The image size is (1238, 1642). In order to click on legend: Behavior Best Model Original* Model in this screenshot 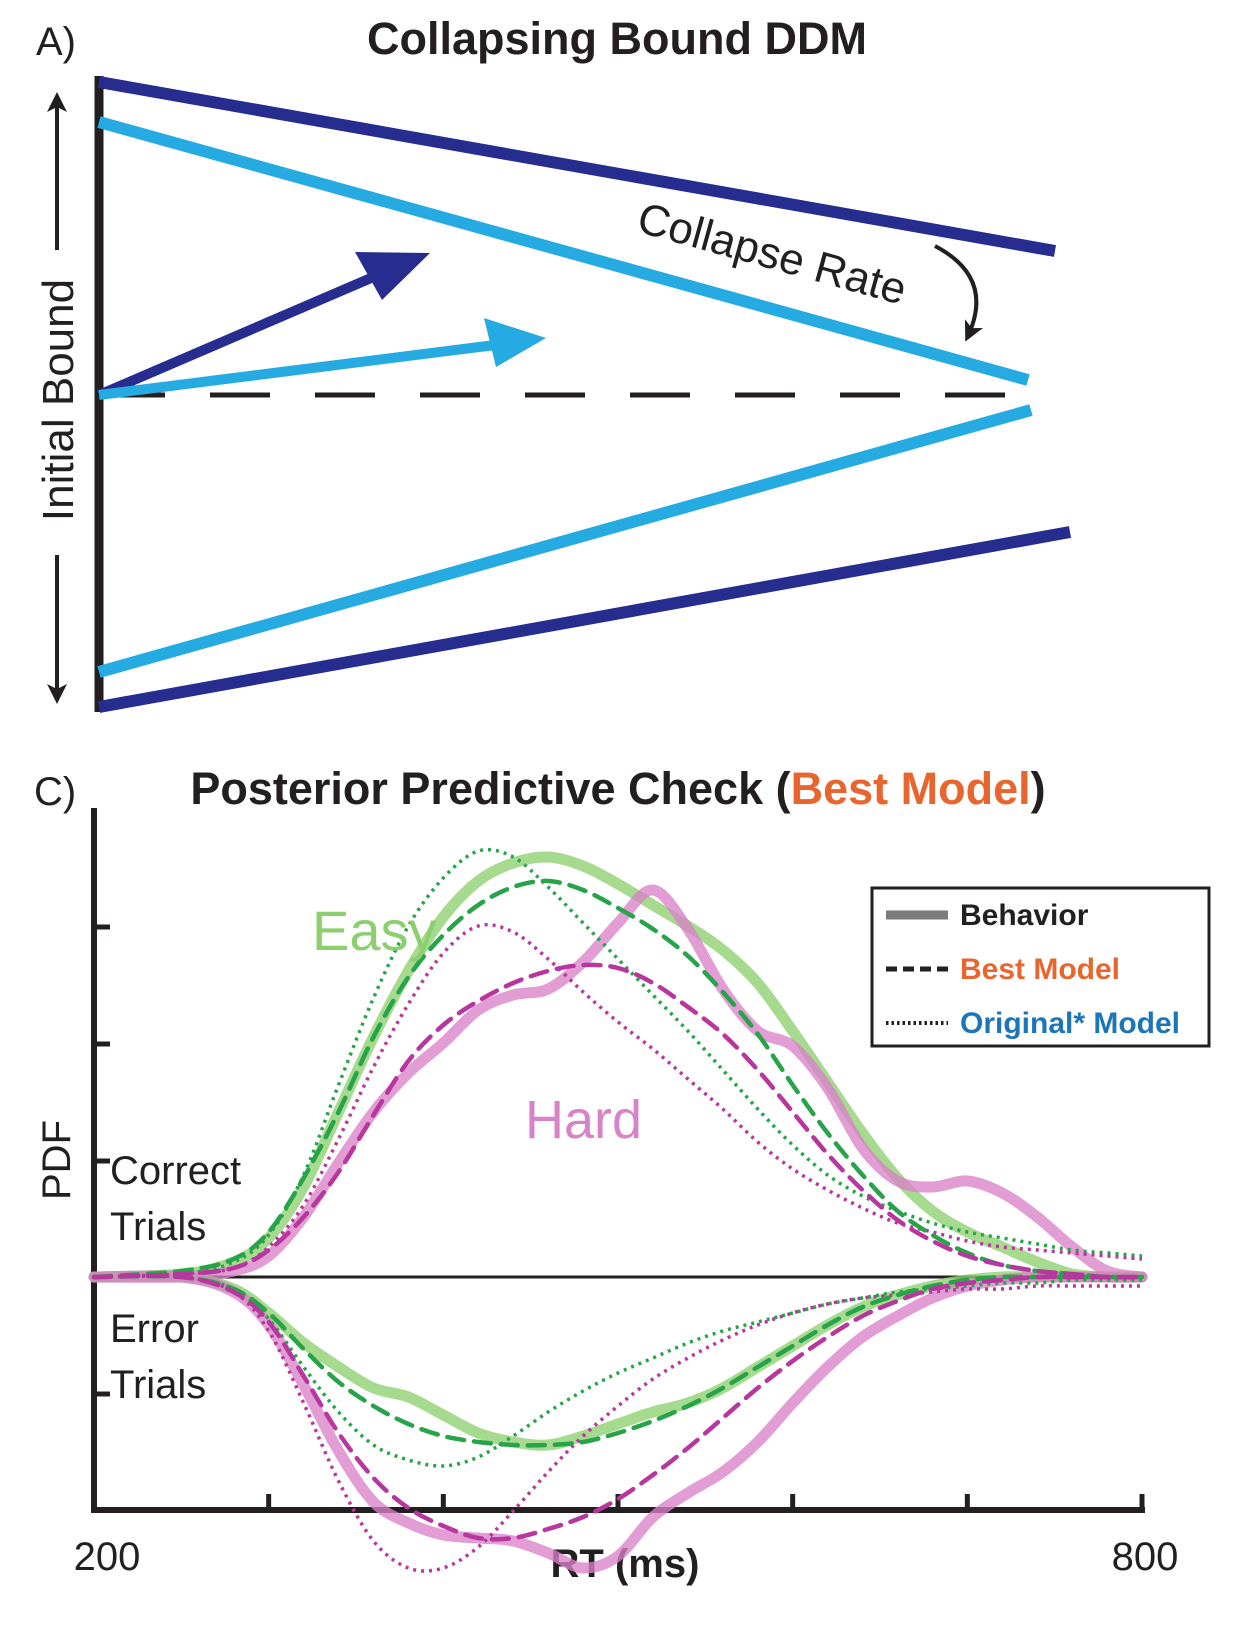, I will do `click(1040, 967)`.